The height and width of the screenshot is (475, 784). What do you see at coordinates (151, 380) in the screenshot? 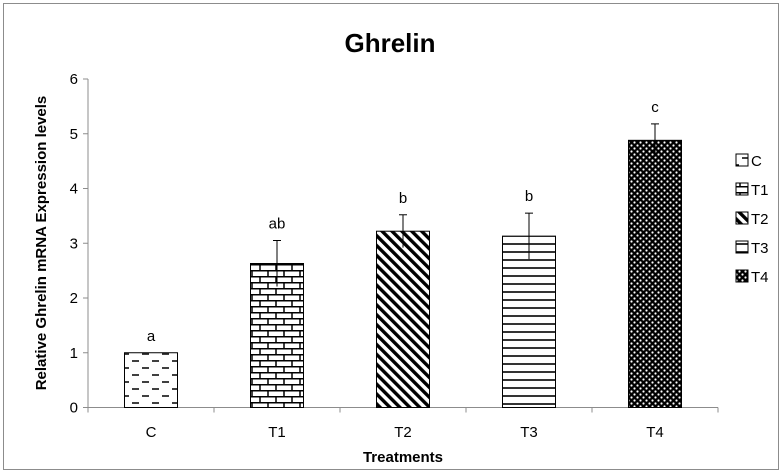
I see `bar-c` at bounding box center [151, 380].